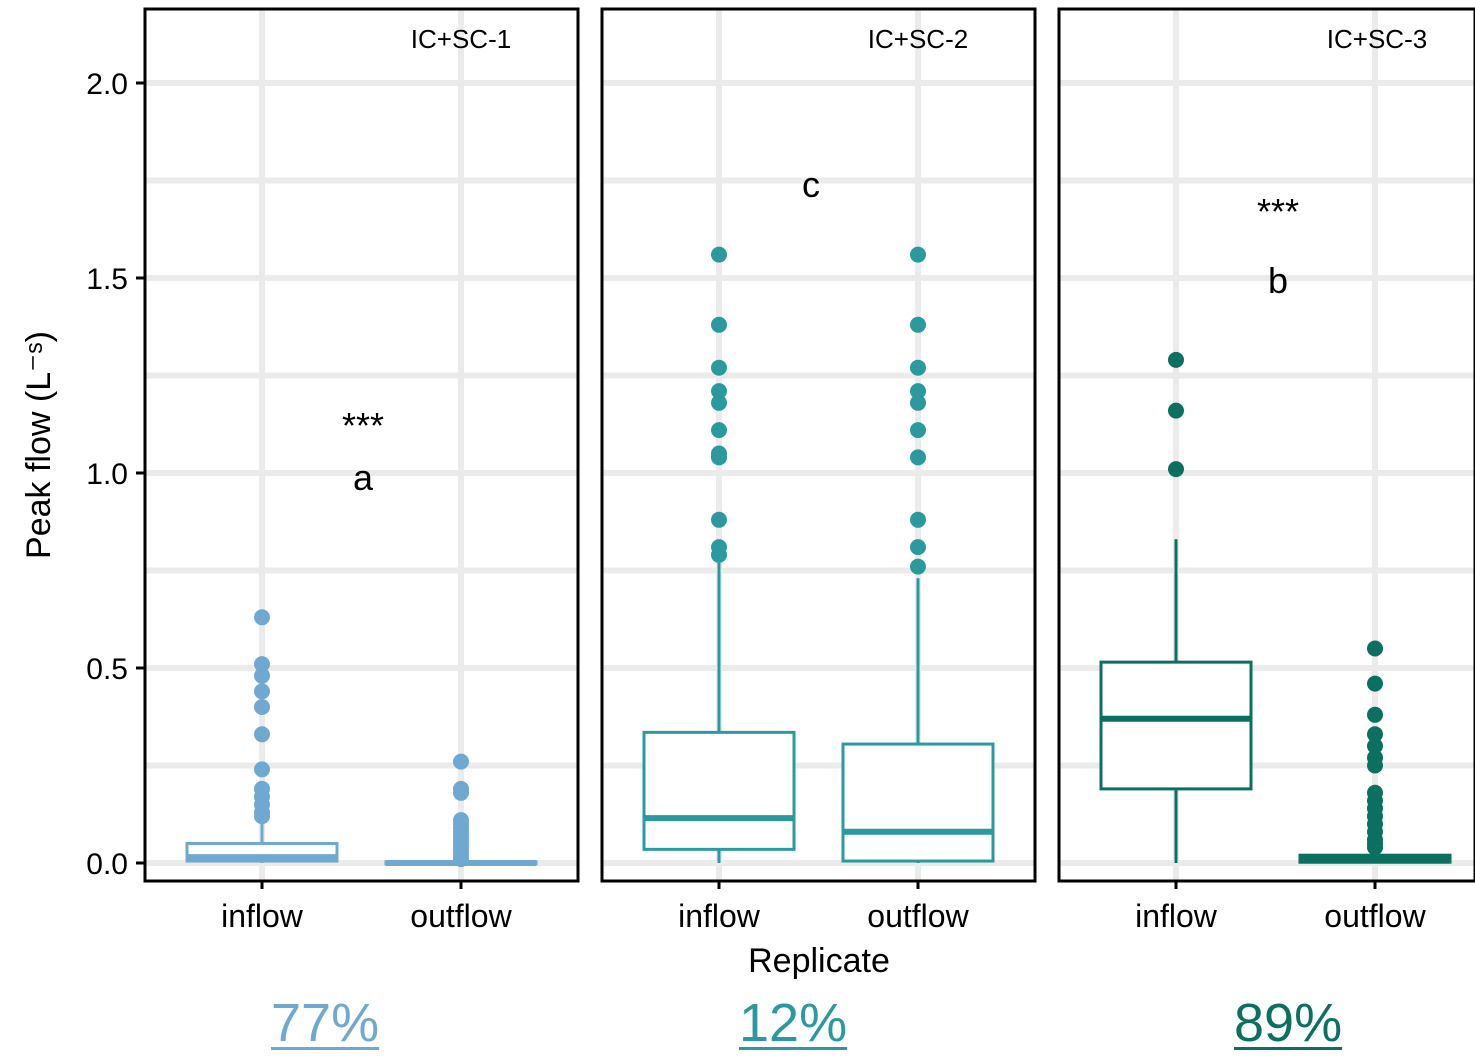 The image size is (1475, 1058). What do you see at coordinates (107, 279) in the screenshot?
I see `y-tick-label: 1.5` at bounding box center [107, 279].